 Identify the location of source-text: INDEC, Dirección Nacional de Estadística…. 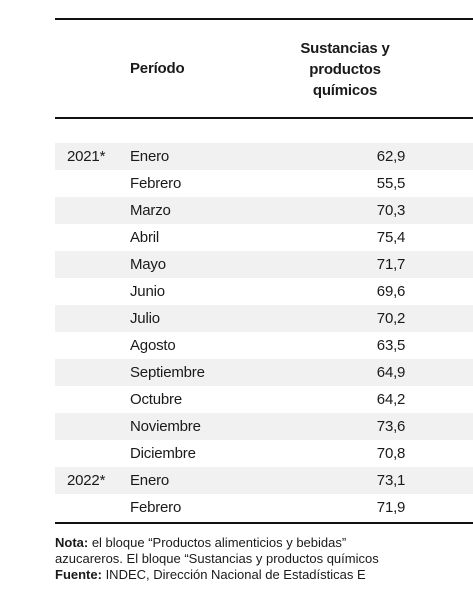
(233, 574).